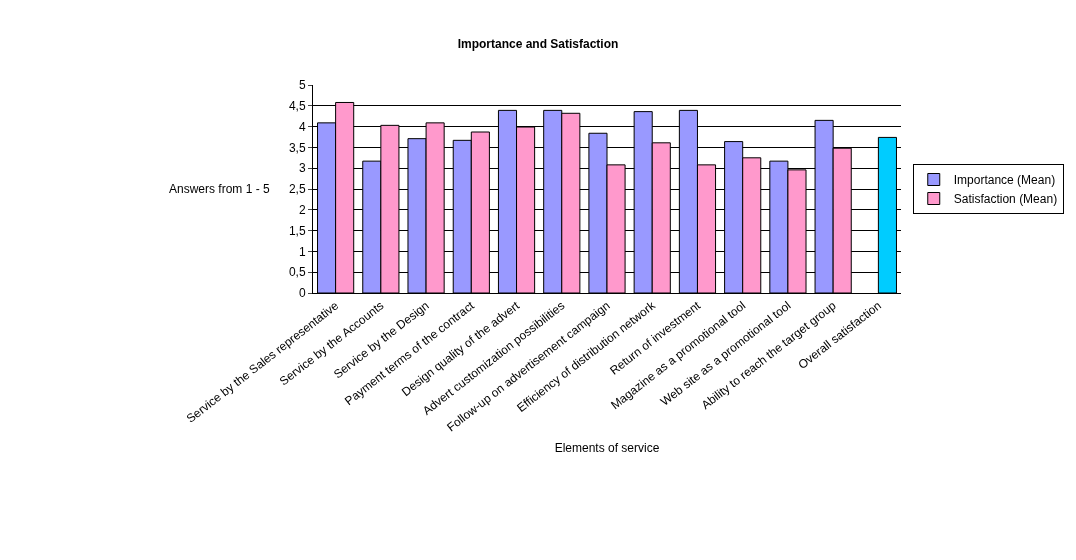  What do you see at coordinates (302, 168) in the screenshot?
I see `y-tick-label: 3` at bounding box center [302, 168].